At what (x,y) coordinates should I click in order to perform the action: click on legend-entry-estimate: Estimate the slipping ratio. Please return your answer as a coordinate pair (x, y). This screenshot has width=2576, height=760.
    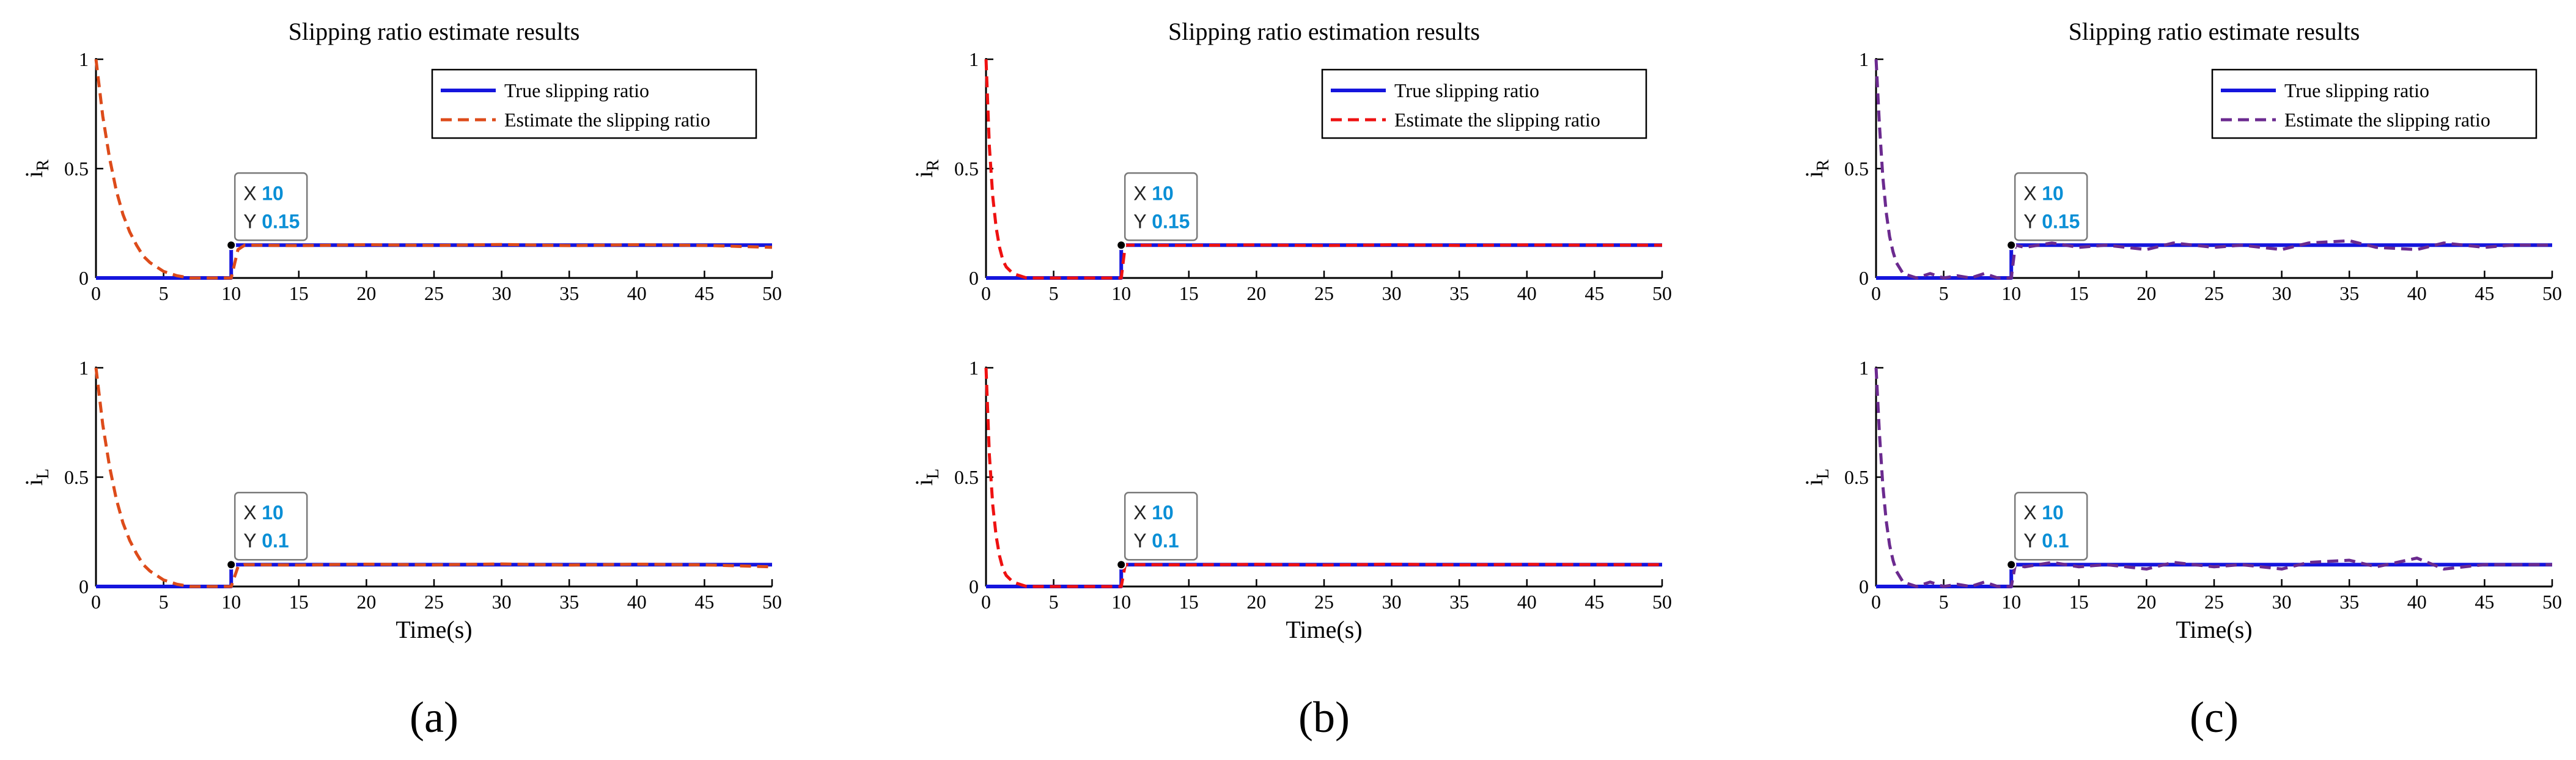
    Looking at the image, I should click on (2387, 120).